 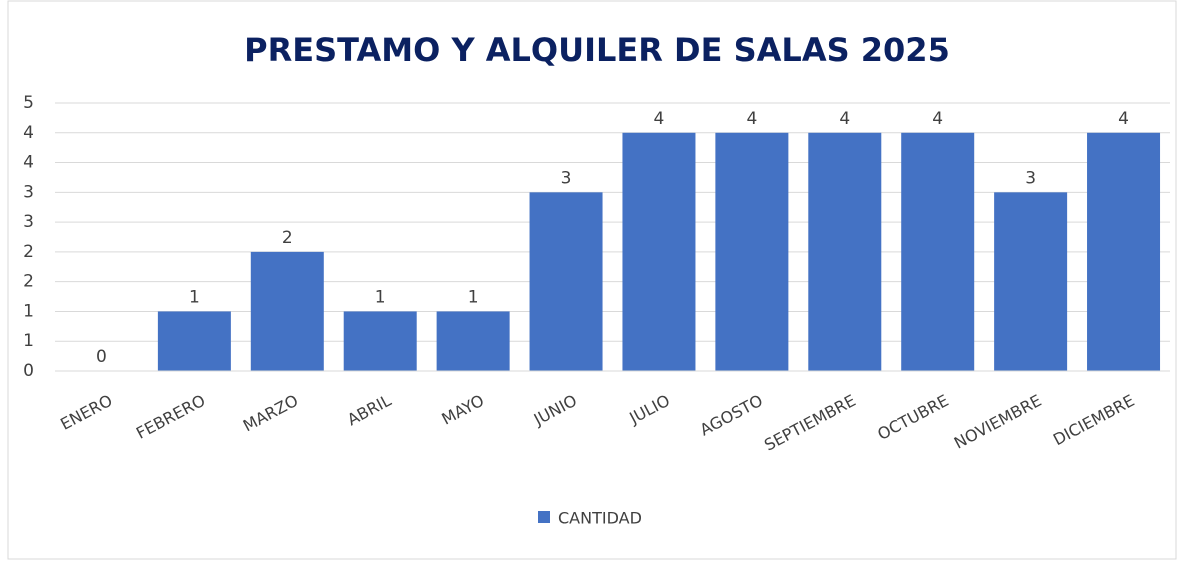 I want to click on chart-title: PRESTAMO Y ALQUILER DE SALAS 2025, so click(x=597, y=50).